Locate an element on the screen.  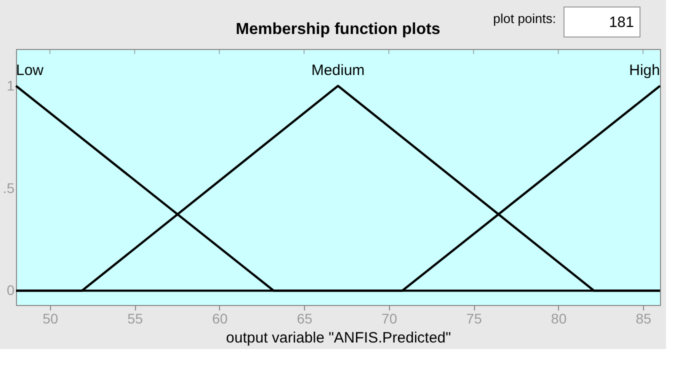
text: 181 is located at coordinates (621, 22).